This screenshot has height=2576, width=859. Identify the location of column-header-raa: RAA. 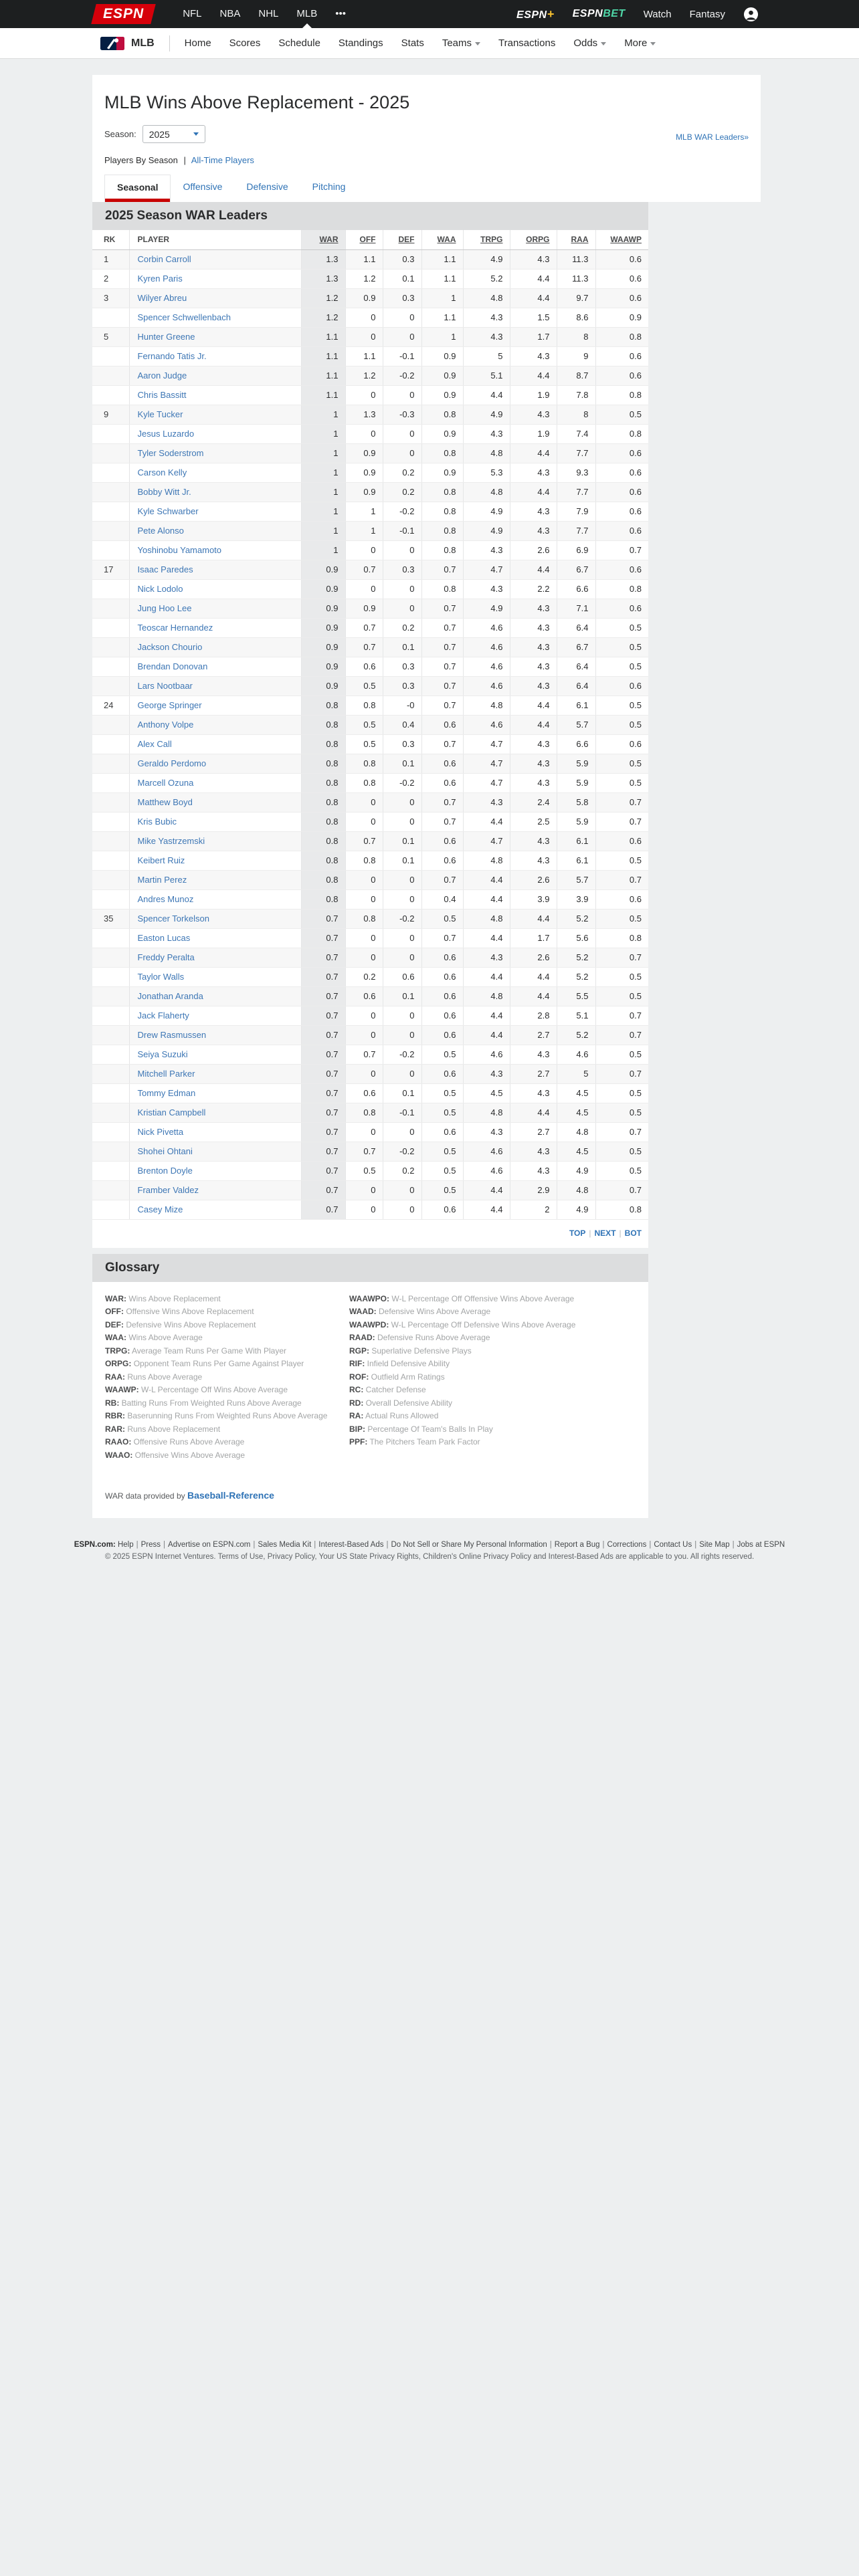
(575, 240).